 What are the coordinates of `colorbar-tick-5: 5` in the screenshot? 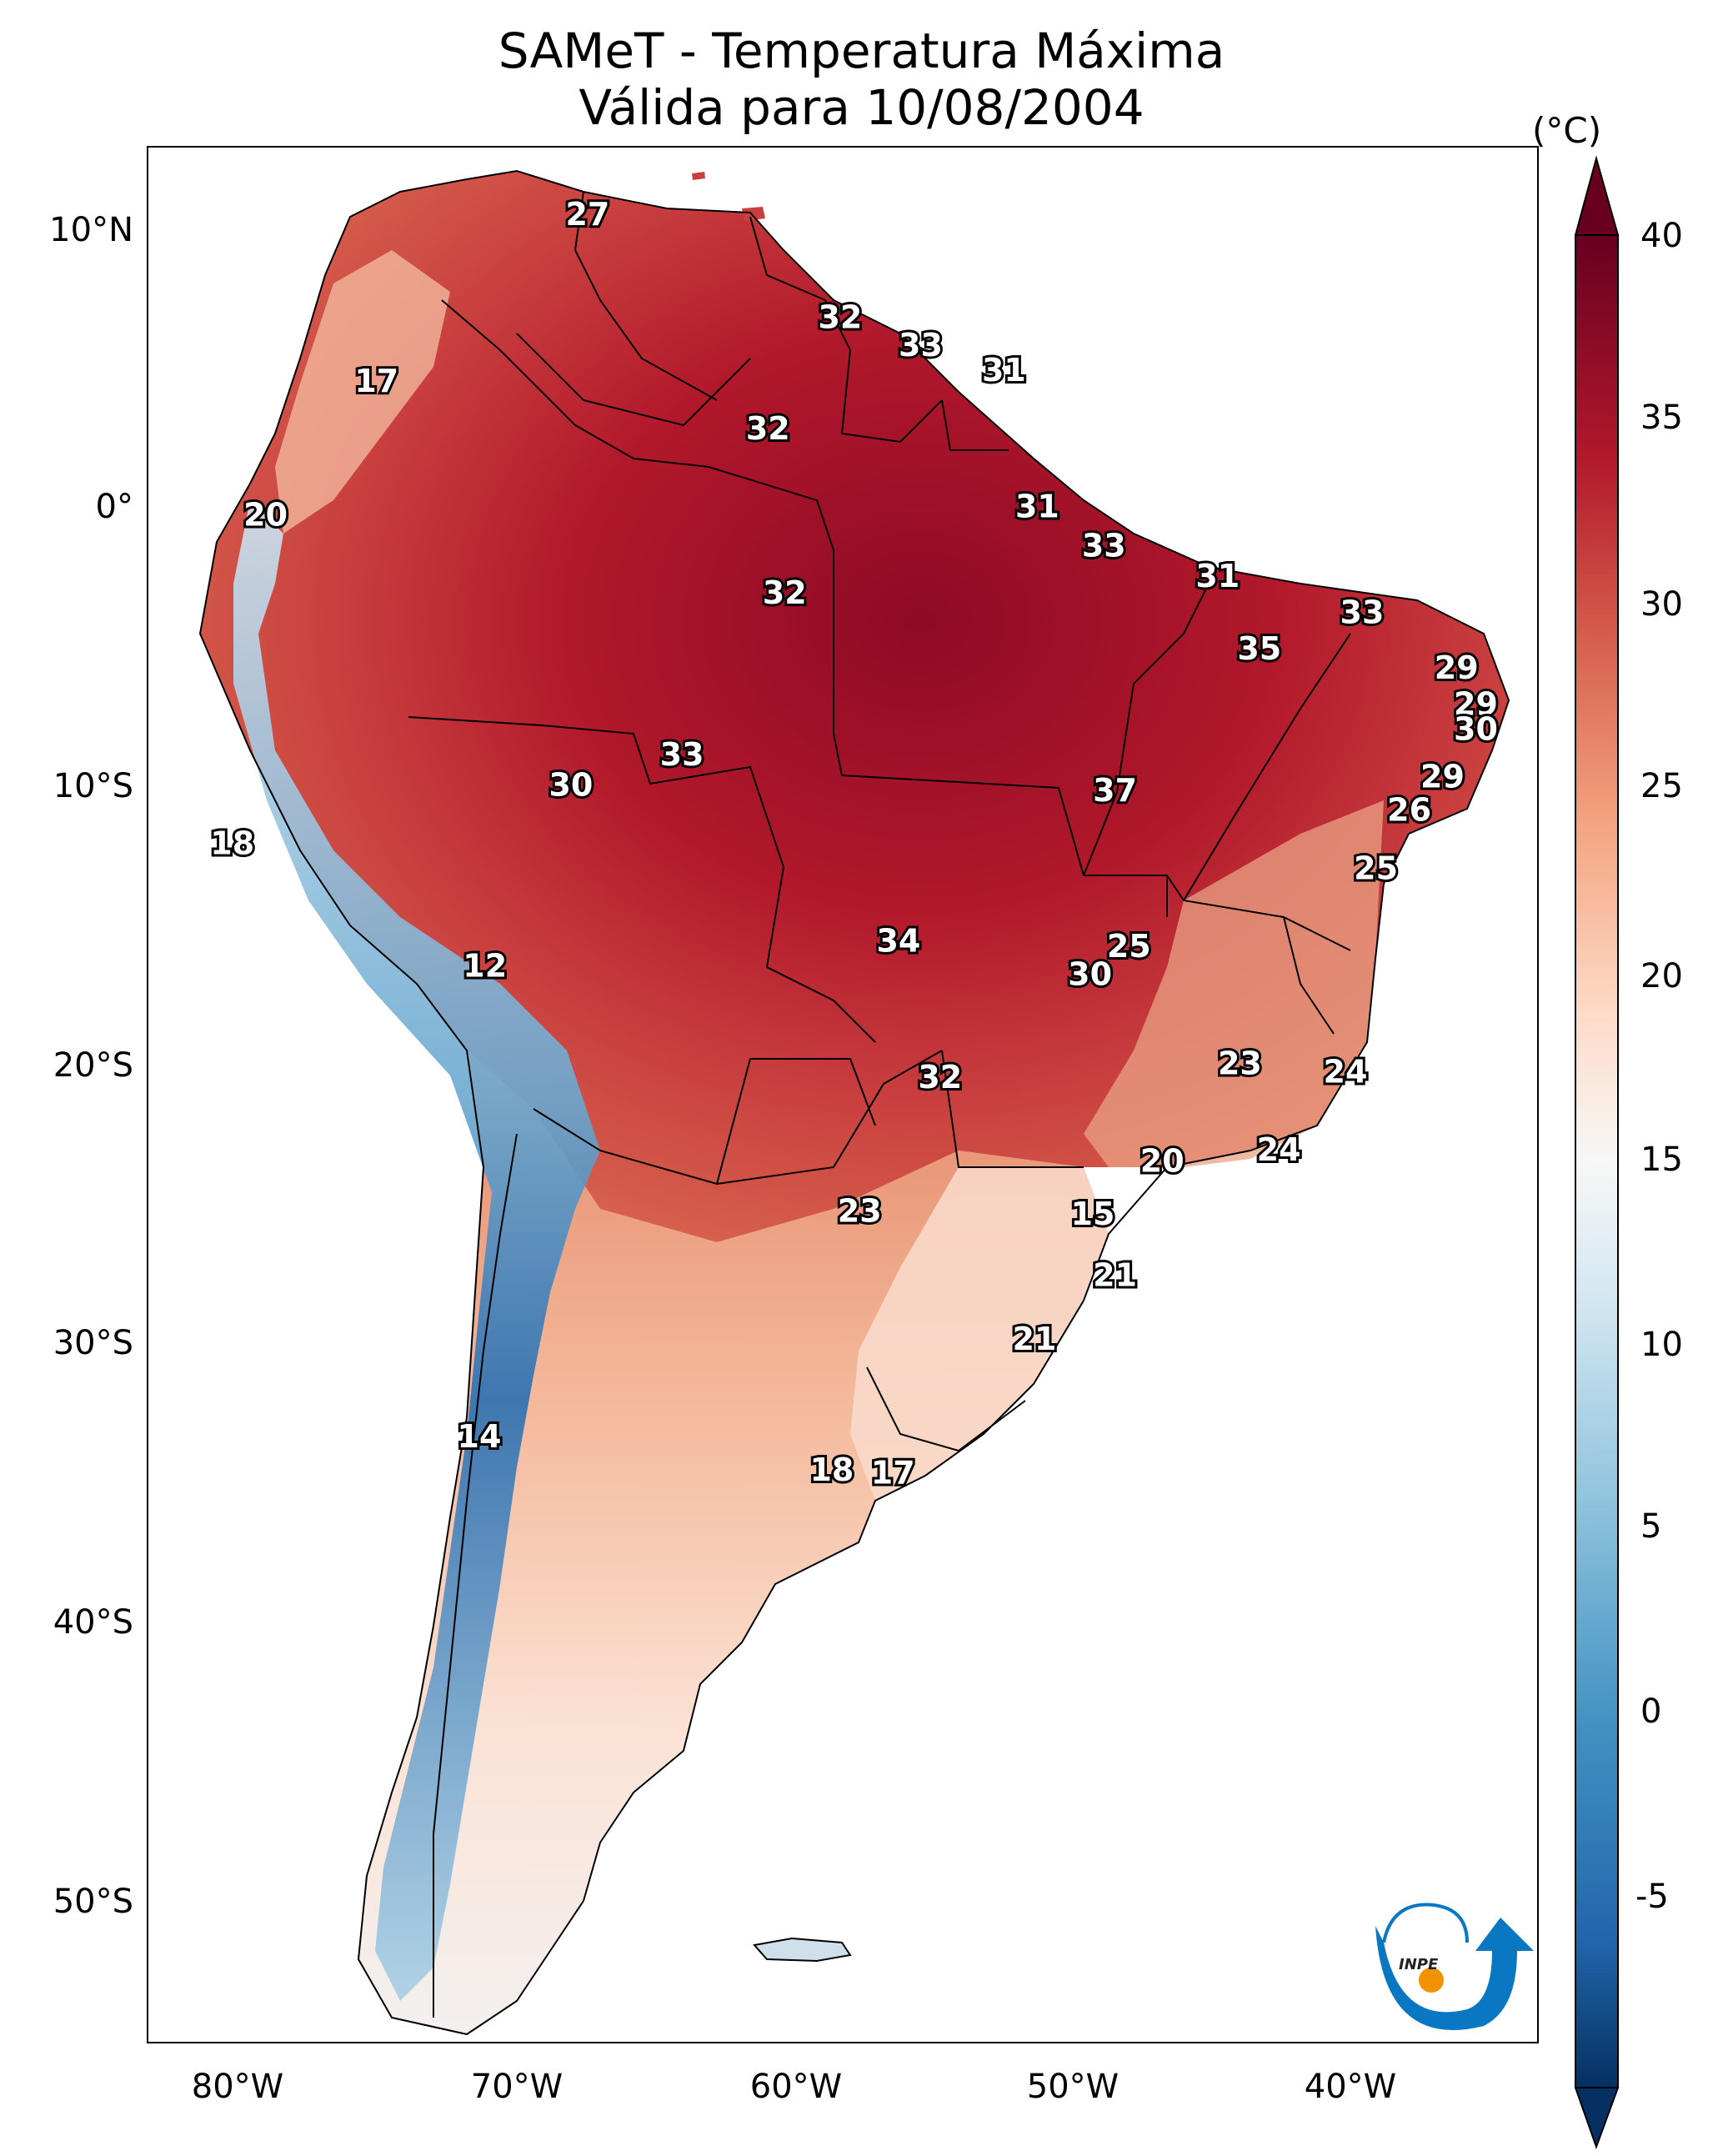 It's located at (1651, 1526).